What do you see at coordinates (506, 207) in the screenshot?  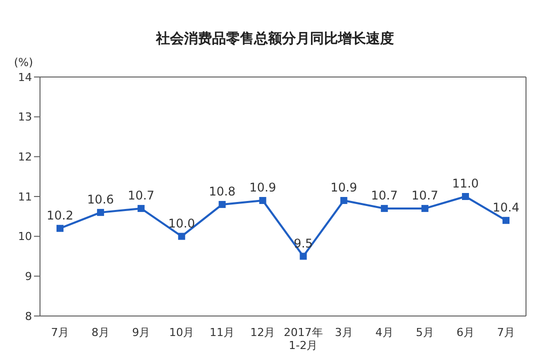 I see `data-label: 10.4` at bounding box center [506, 207].